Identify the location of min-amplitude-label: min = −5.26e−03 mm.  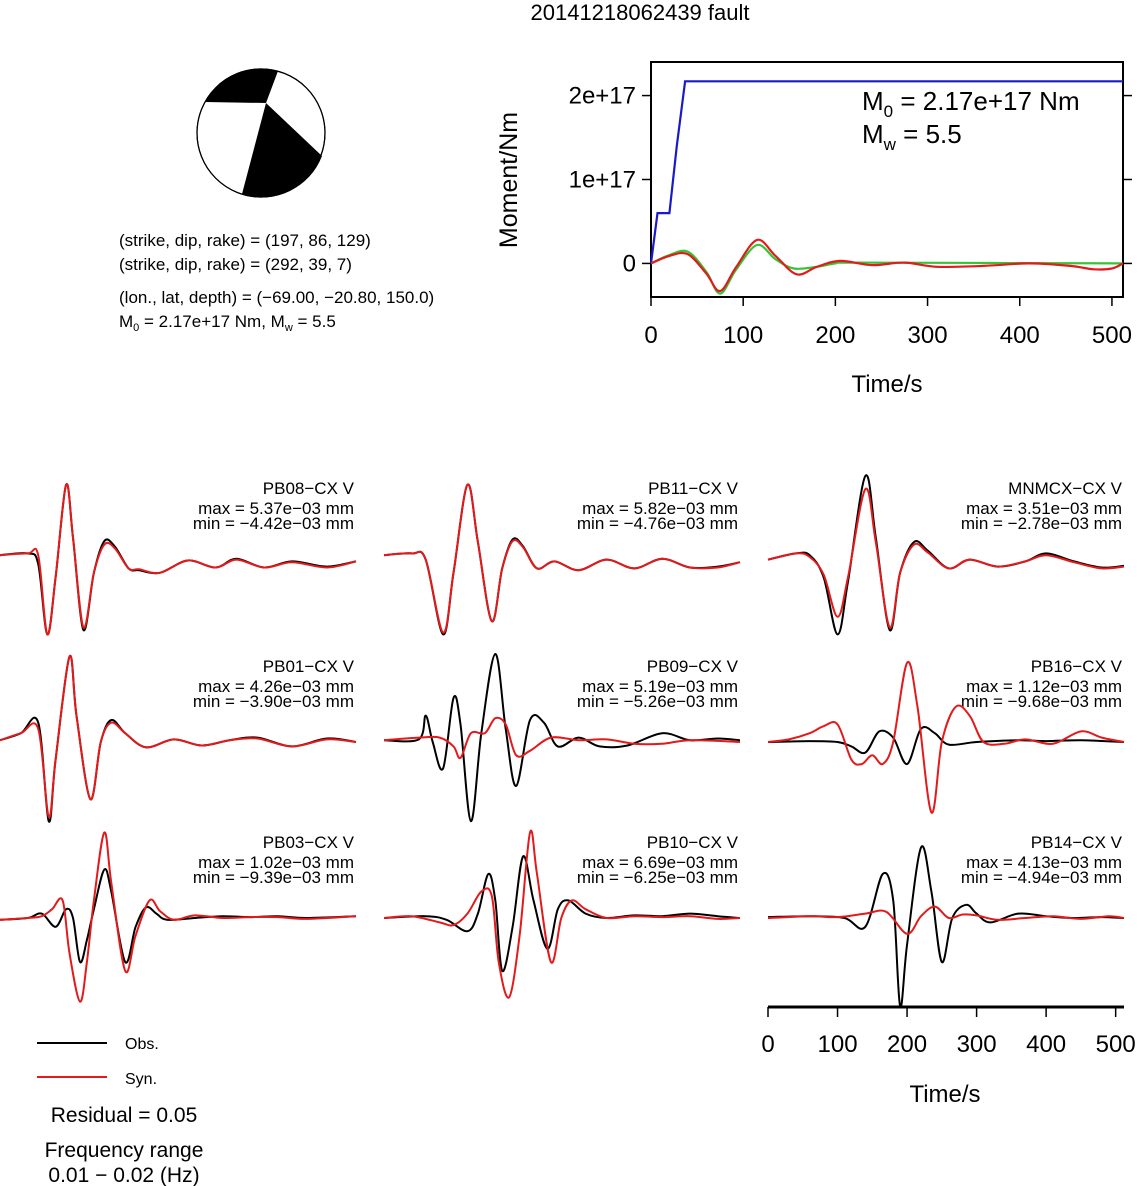
(657, 701).